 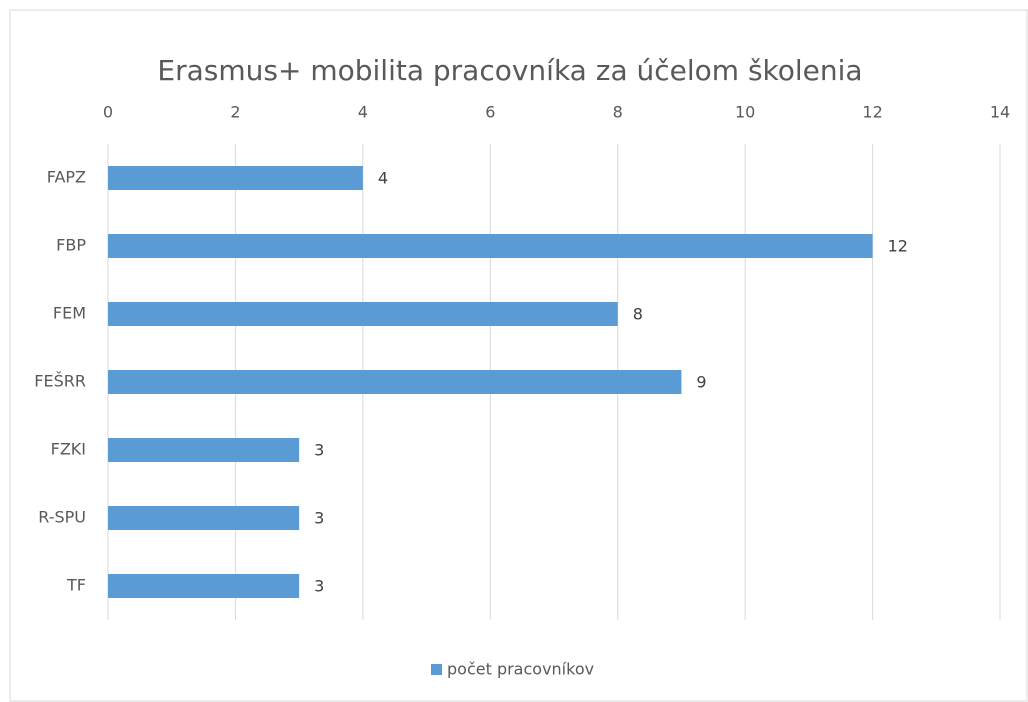 What do you see at coordinates (618, 112) in the screenshot?
I see `x-tick-label: 8` at bounding box center [618, 112].